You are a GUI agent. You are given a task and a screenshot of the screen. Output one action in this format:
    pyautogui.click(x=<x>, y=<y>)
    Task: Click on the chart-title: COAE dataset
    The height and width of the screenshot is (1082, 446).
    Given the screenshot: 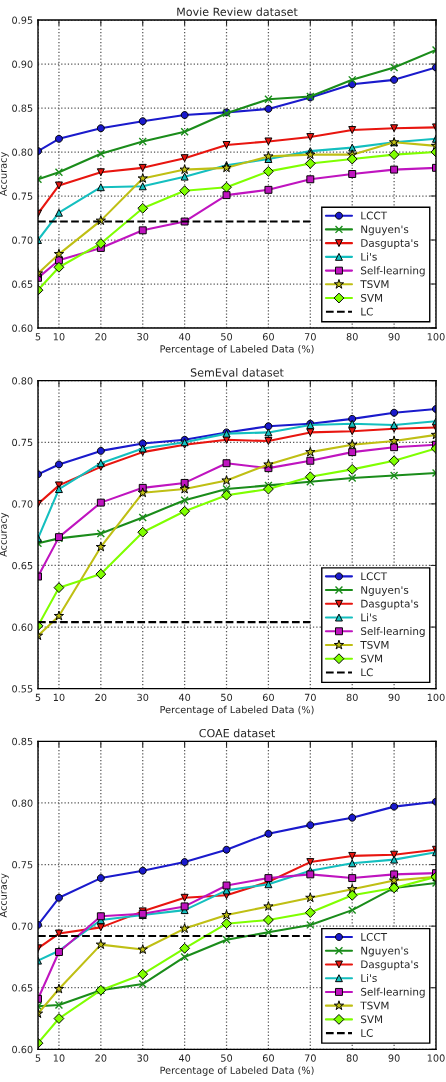 What is the action you would take?
    pyautogui.click(x=237, y=733)
    